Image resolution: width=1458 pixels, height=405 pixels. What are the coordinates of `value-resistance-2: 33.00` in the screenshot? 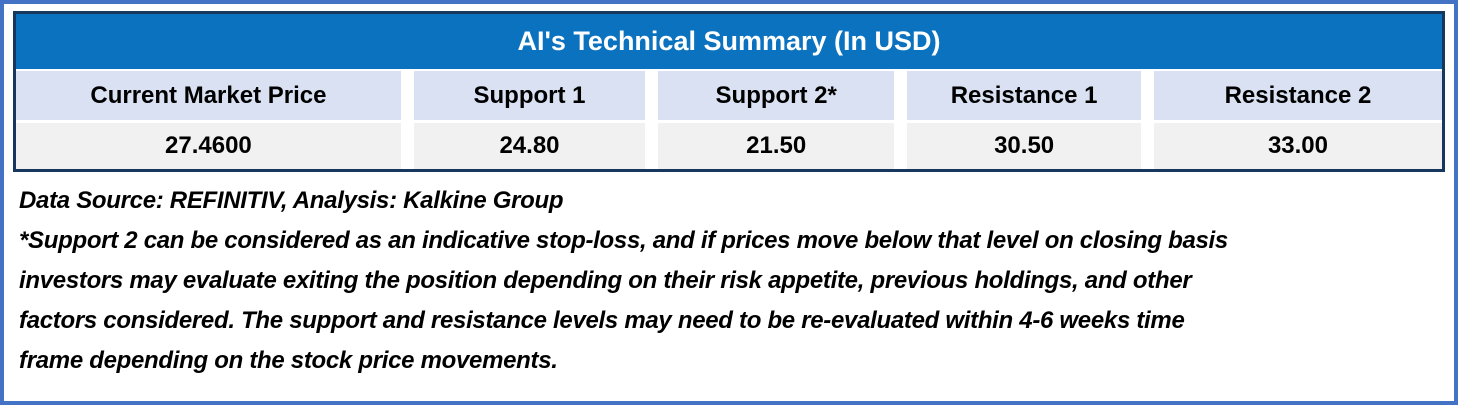 It's located at (1297, 146).